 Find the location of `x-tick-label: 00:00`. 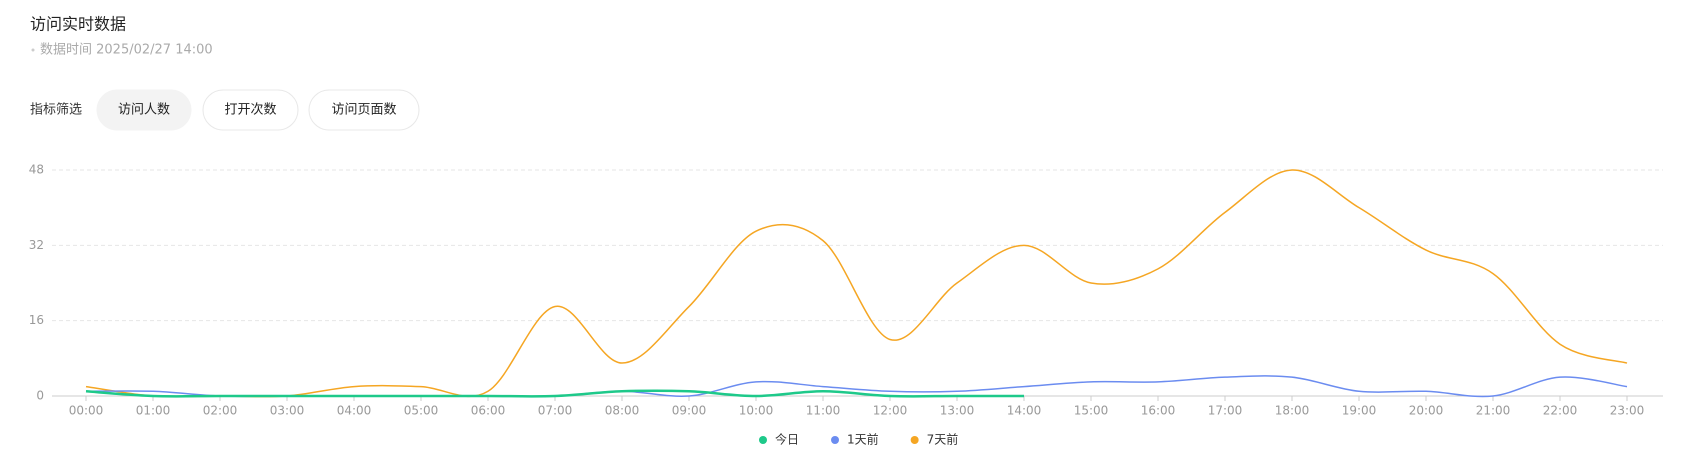

x-tick-label: 00:00 is located at coordinates (86, 411).